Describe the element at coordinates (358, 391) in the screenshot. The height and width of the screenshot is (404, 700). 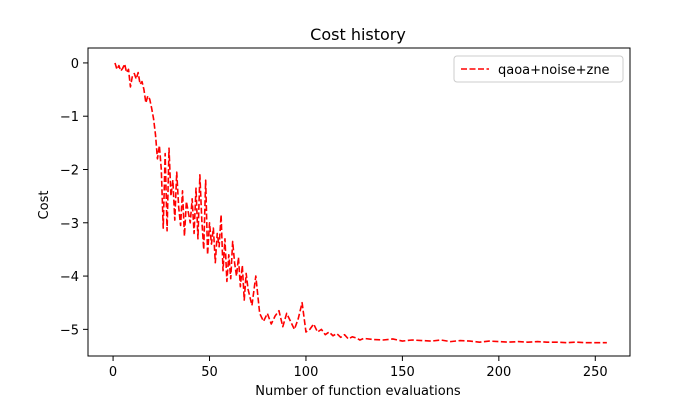
I see `x-axis-label: Number of function evaluations` at that location.